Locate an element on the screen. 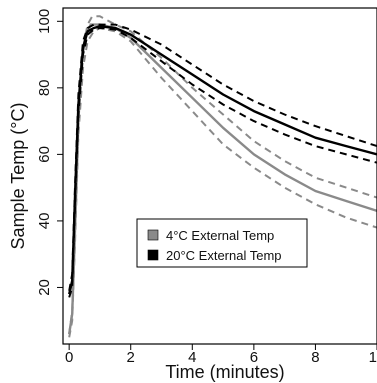 Image resolution: width=377 pixels, height=383 pixels. legend-box is located at coordinates (222, 243).